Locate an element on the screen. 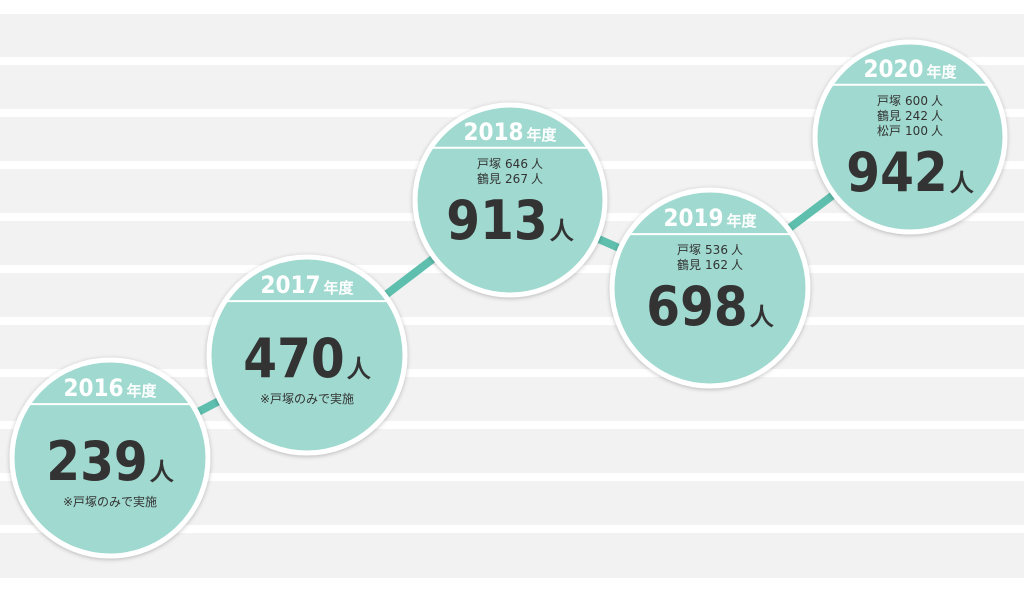  total-number: 942 is located at coordinates (896, 172).